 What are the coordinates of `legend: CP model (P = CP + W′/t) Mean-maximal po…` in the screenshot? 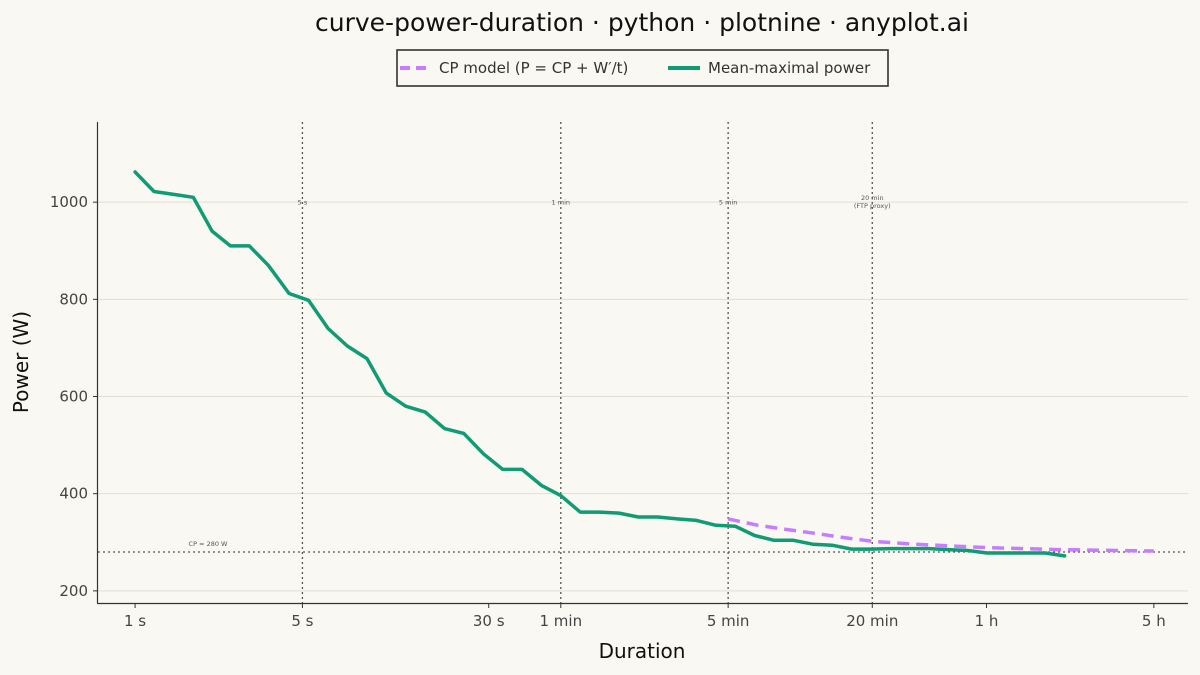 It's located at (642, 68).